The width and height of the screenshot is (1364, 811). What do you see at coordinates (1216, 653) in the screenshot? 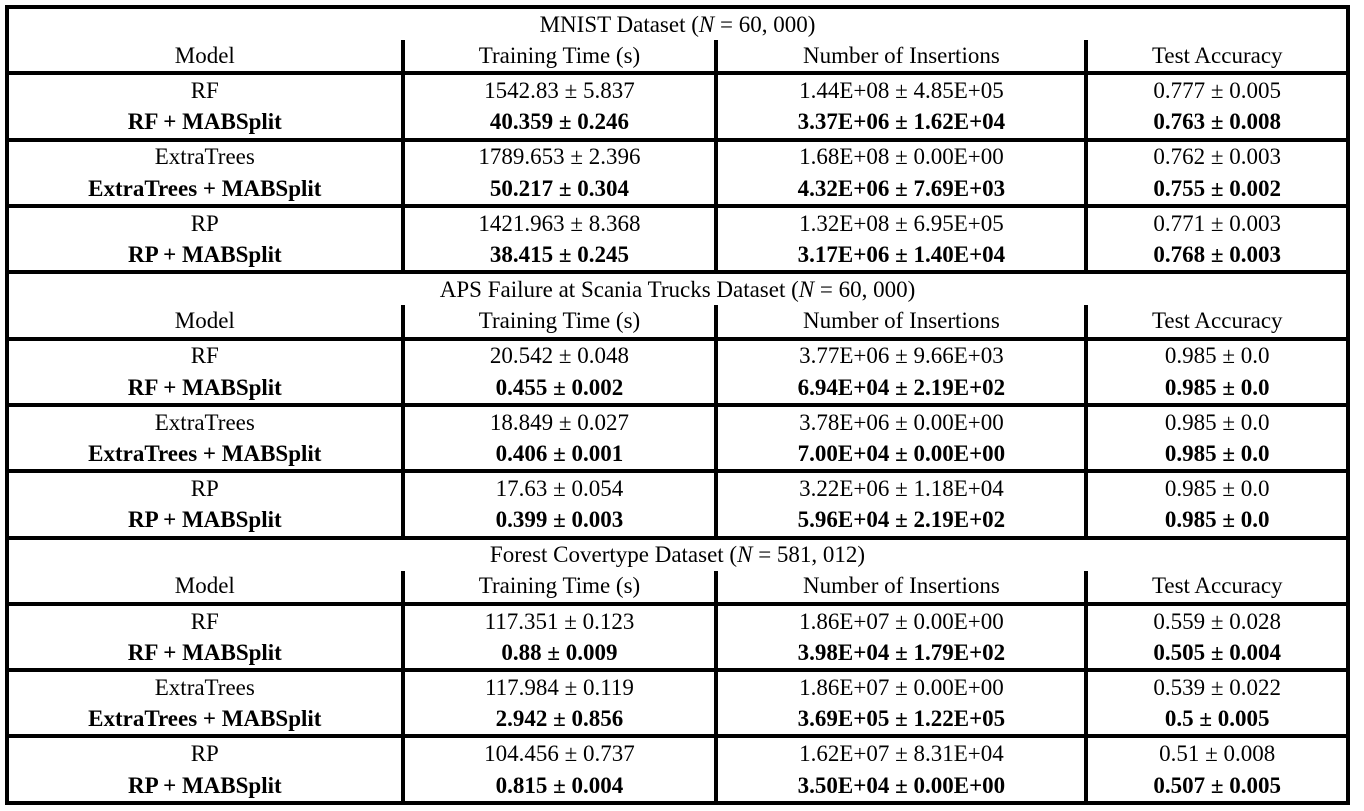
I see `accuracy-cell: 0.505 ± 0.004` at bounding box center [1216, 653].